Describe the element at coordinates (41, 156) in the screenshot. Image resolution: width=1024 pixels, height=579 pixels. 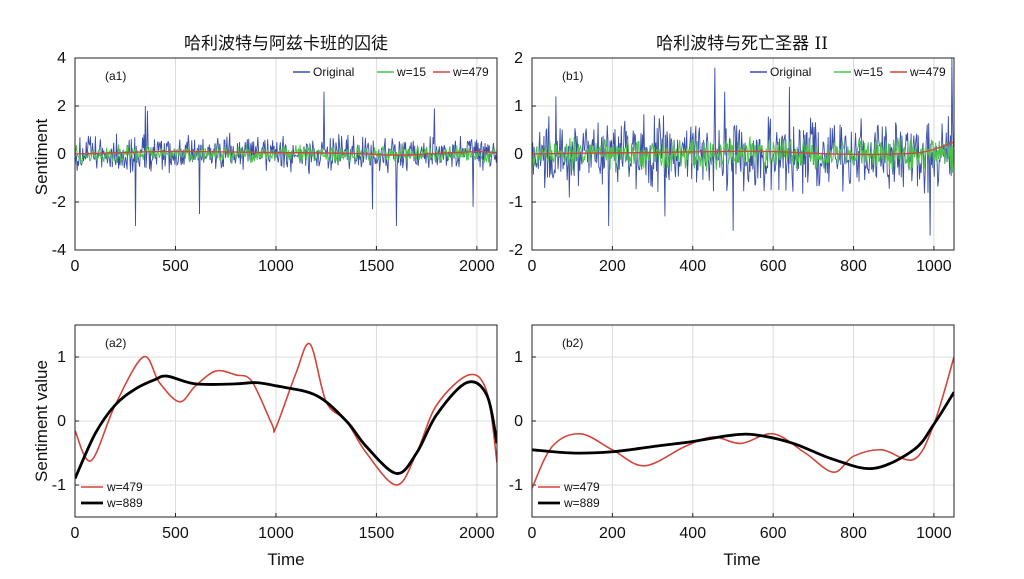
I see `panel-a1-ylabel: Sentiment` at that location.